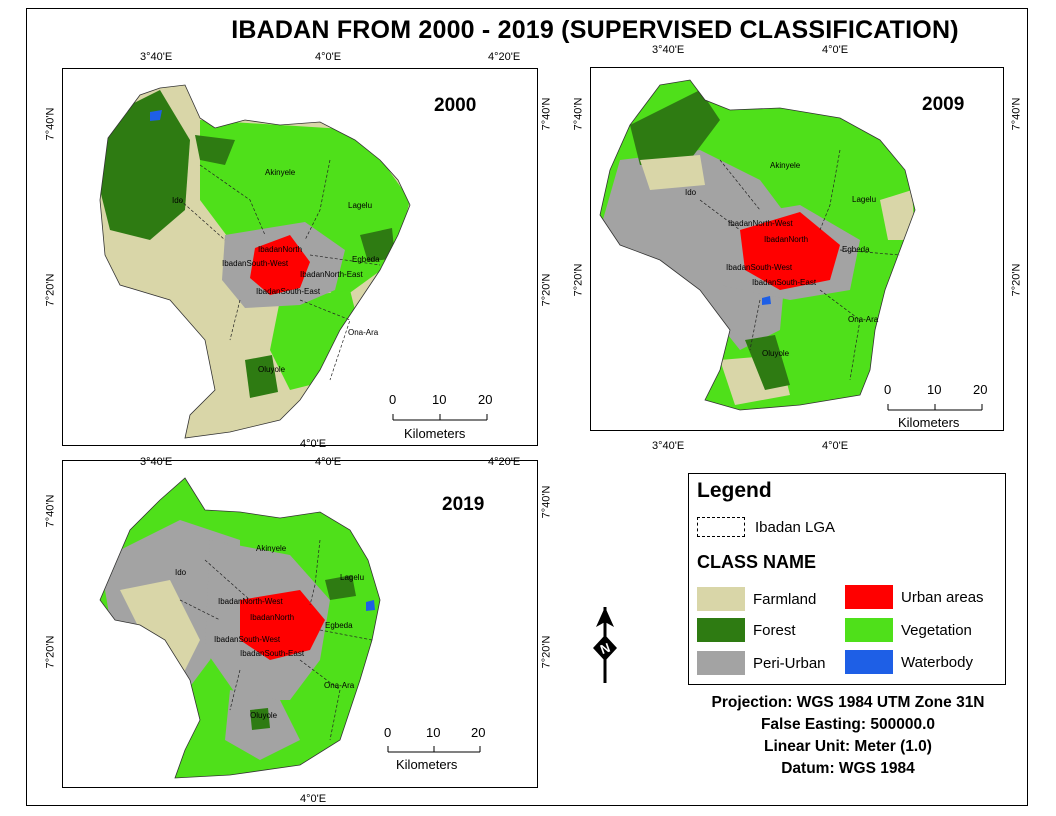  What do you see at coordinates (691, 192) in the screenshot?
I see `map-2009-label-ido: Ido` at bounding box center [691, 192].